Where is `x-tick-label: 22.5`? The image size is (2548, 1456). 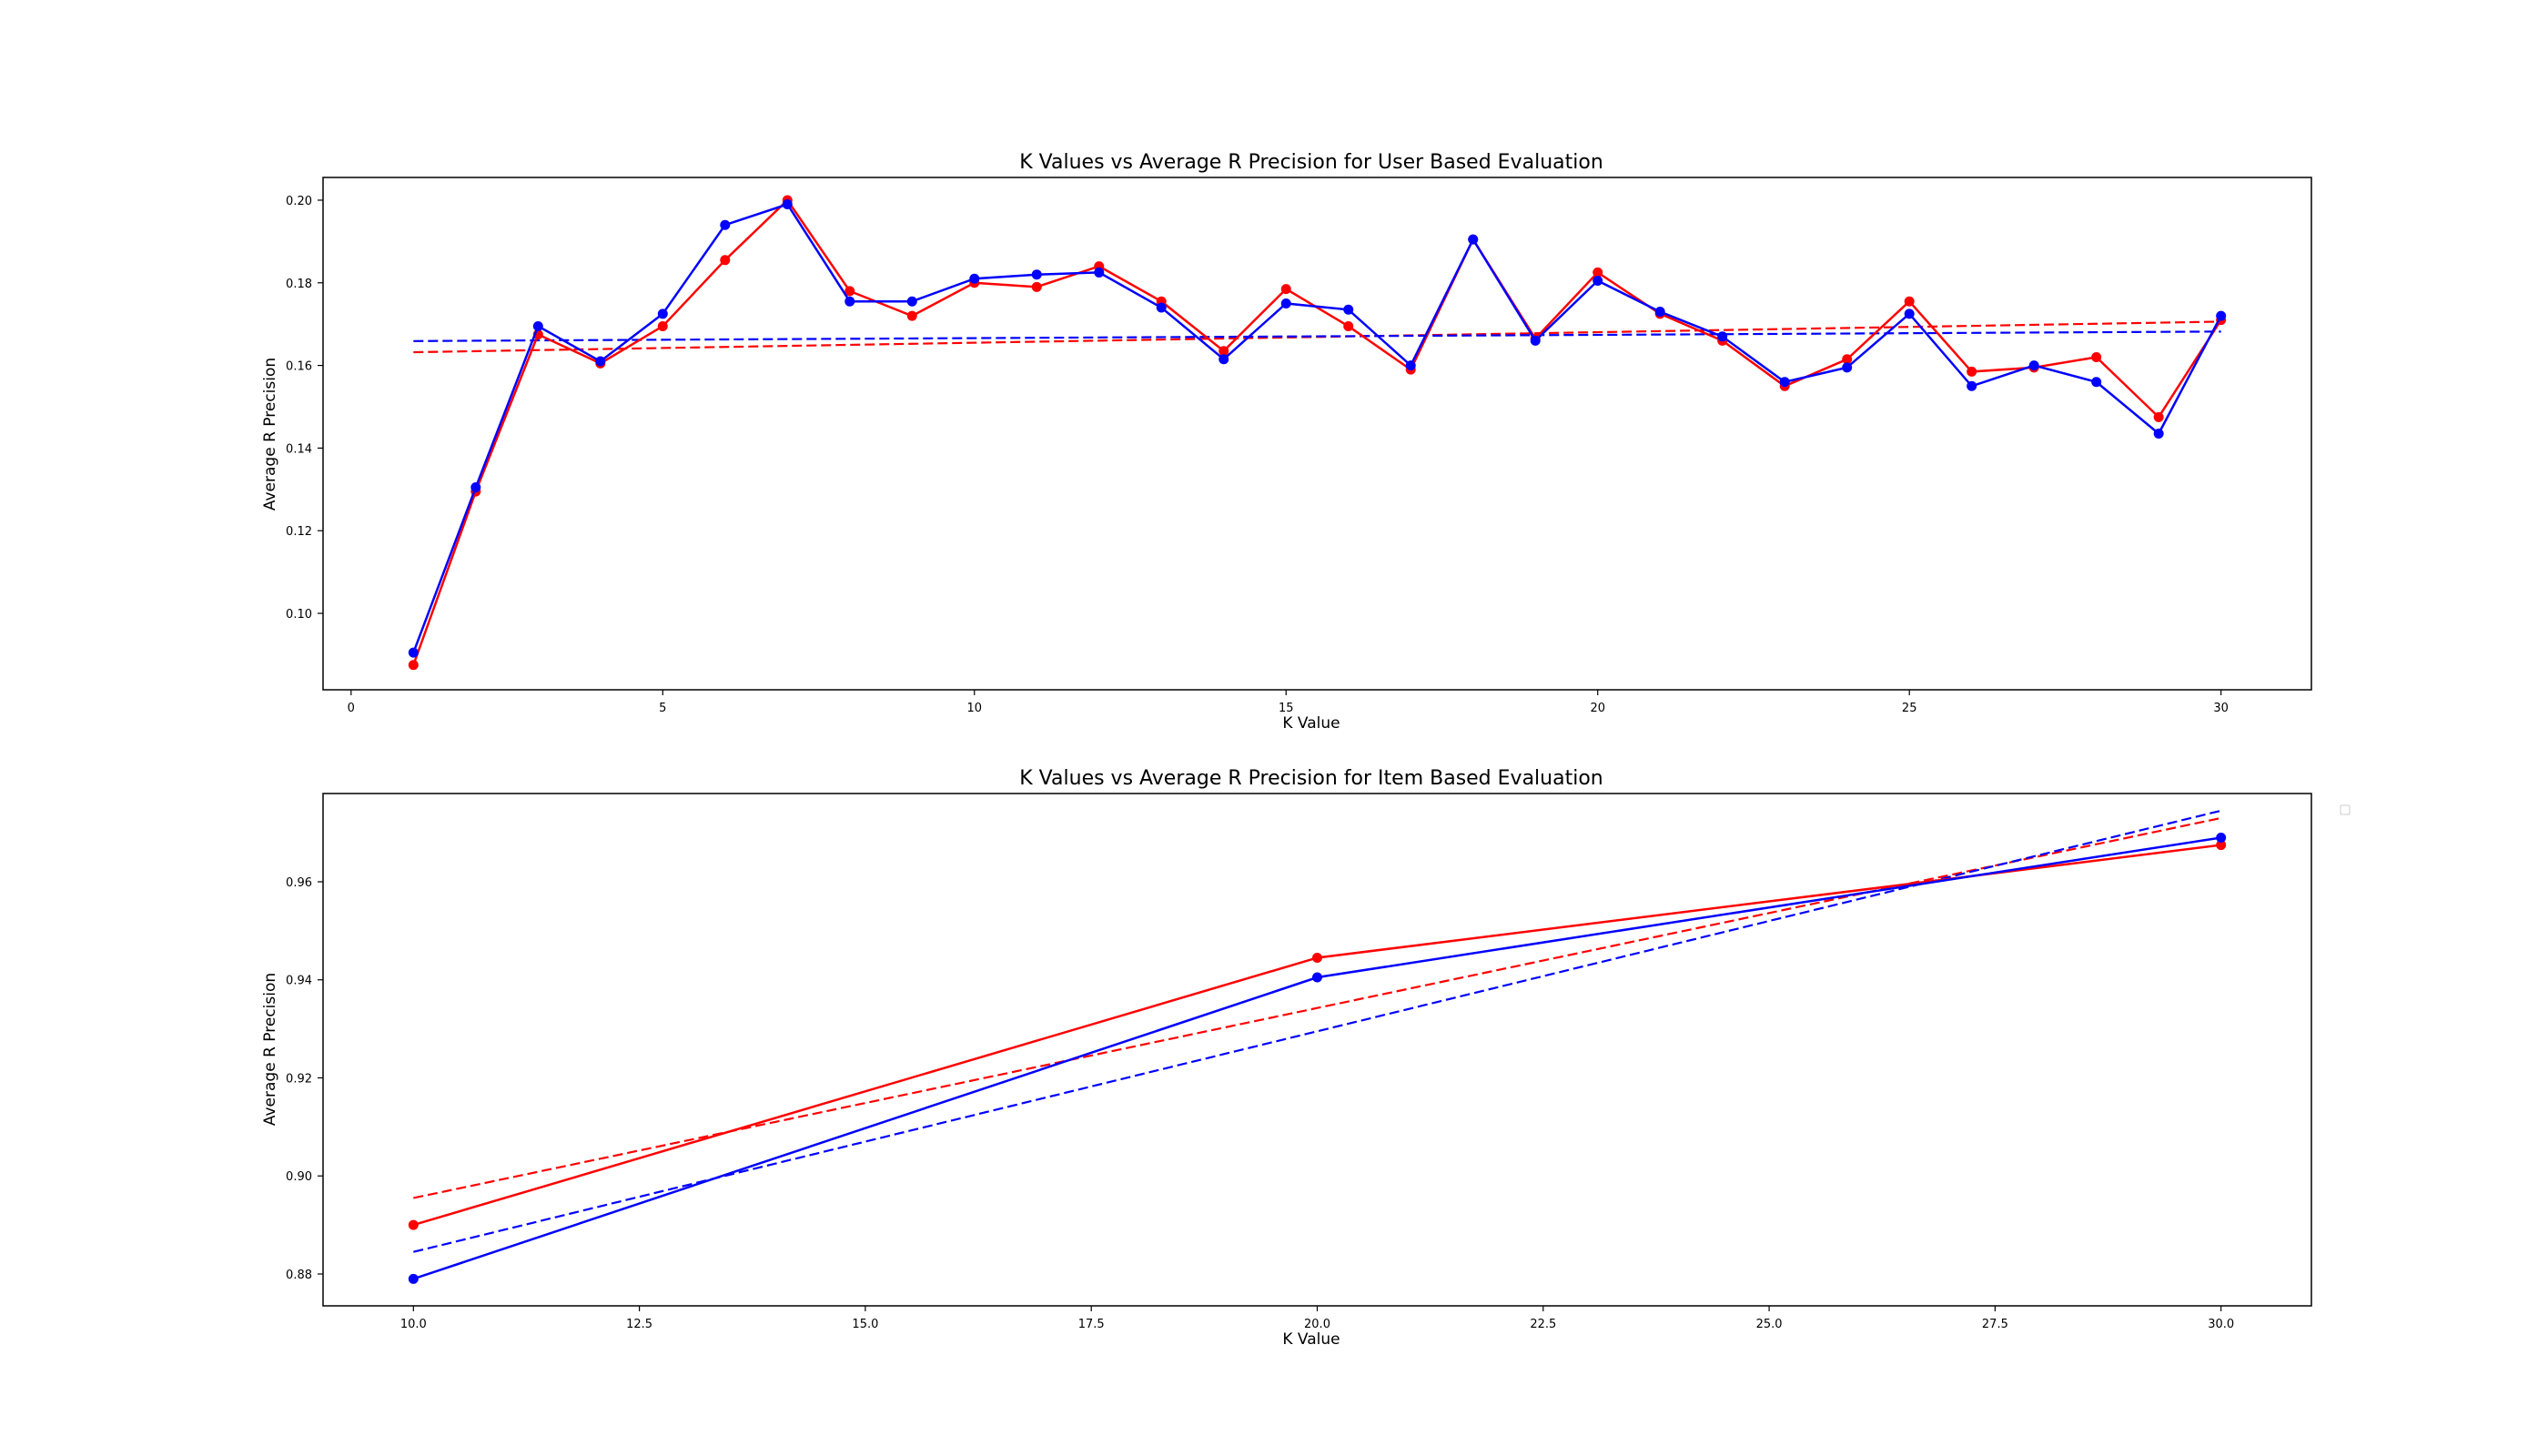
x-tick-label: 22.5 is located at coordinates (1543, 1325).